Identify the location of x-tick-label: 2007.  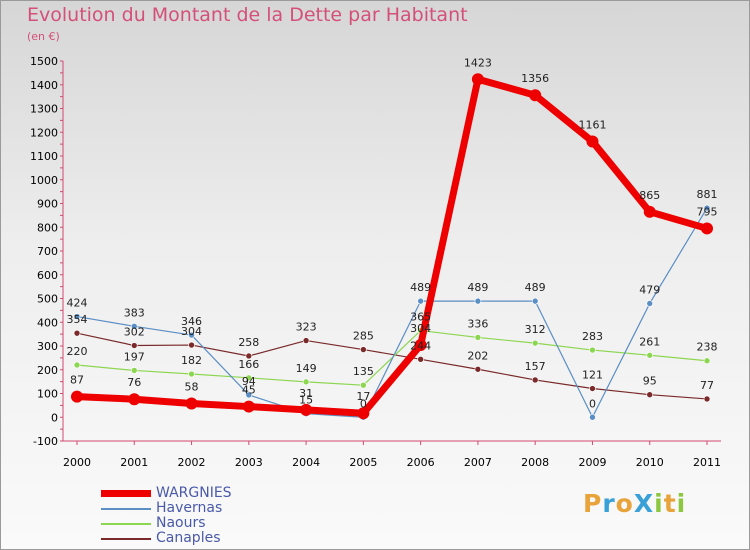
(478, 462).